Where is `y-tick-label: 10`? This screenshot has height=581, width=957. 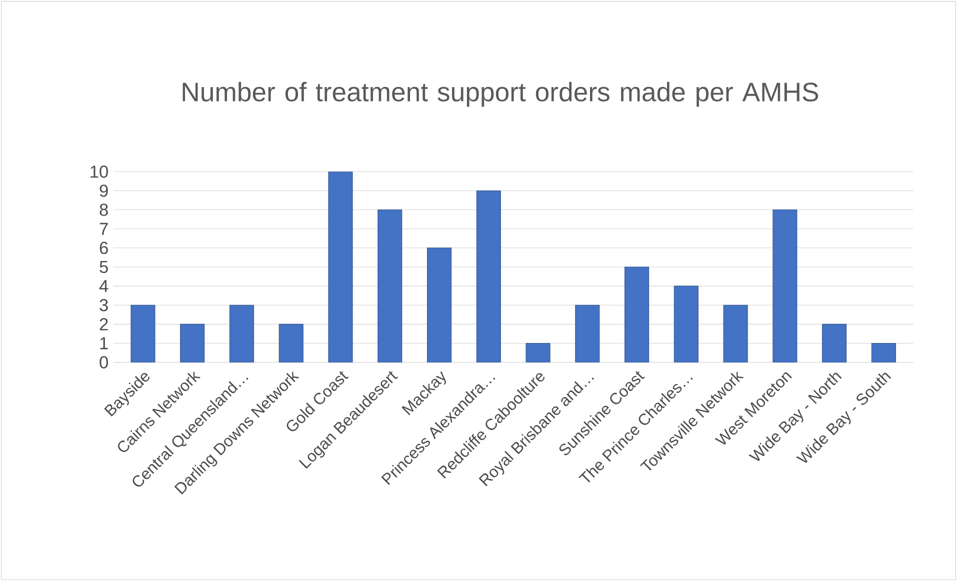 y-tick-label: 10 is located at coordinates (99, 172).